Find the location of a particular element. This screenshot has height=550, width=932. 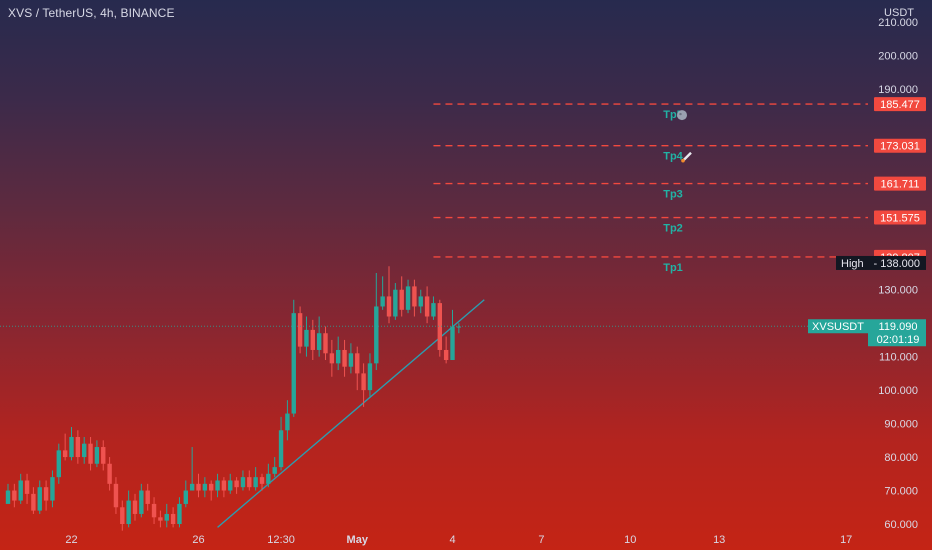

moon-disc is located at coordinates (682, 115).